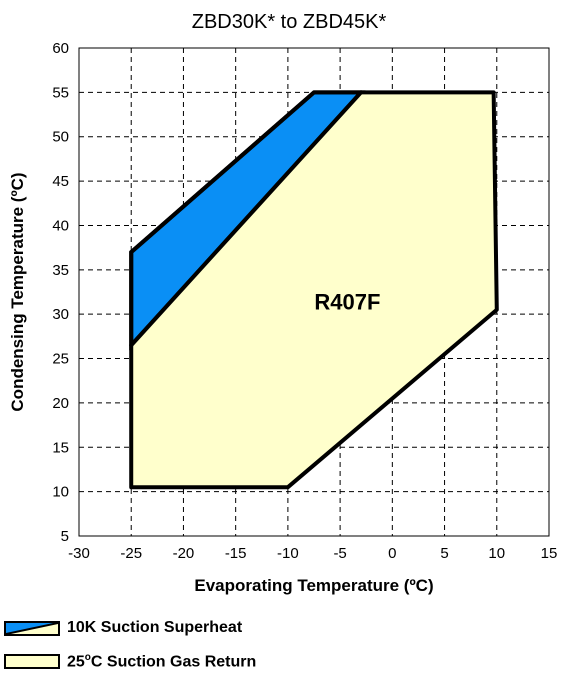 The image size is (565, 679). Describe the element at coordinates (184, 553) in the screenshot. I see `x-tick-label: -20` at that location.